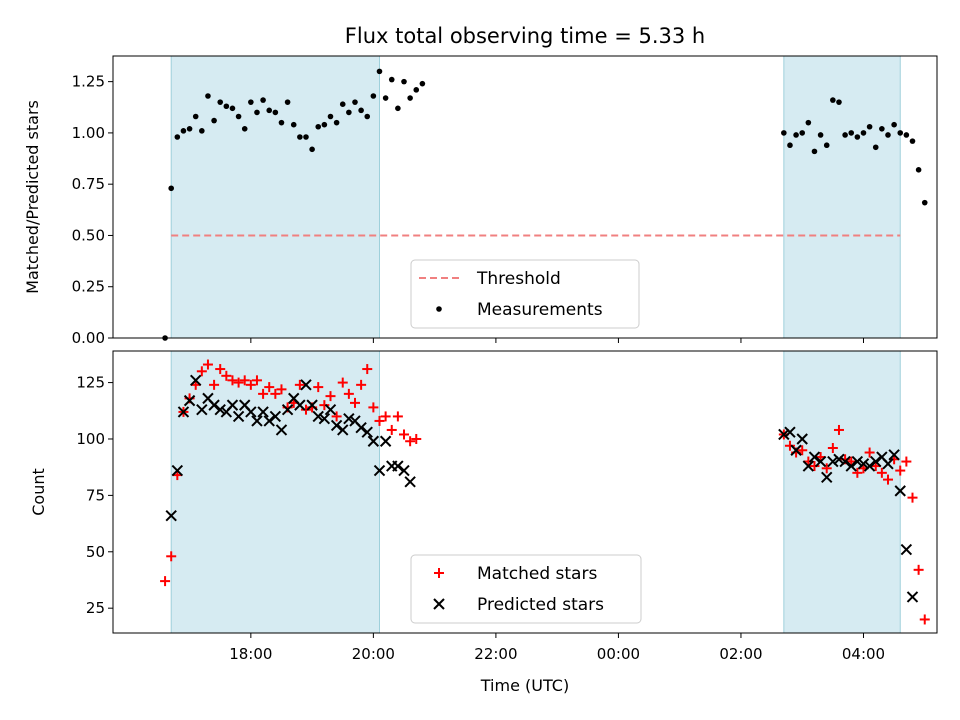 This screenshot has height=720, width=960. Describe the element at coordinates (95, 495) in the screenshot. I see `count-y-tick-label: 75` at that location.